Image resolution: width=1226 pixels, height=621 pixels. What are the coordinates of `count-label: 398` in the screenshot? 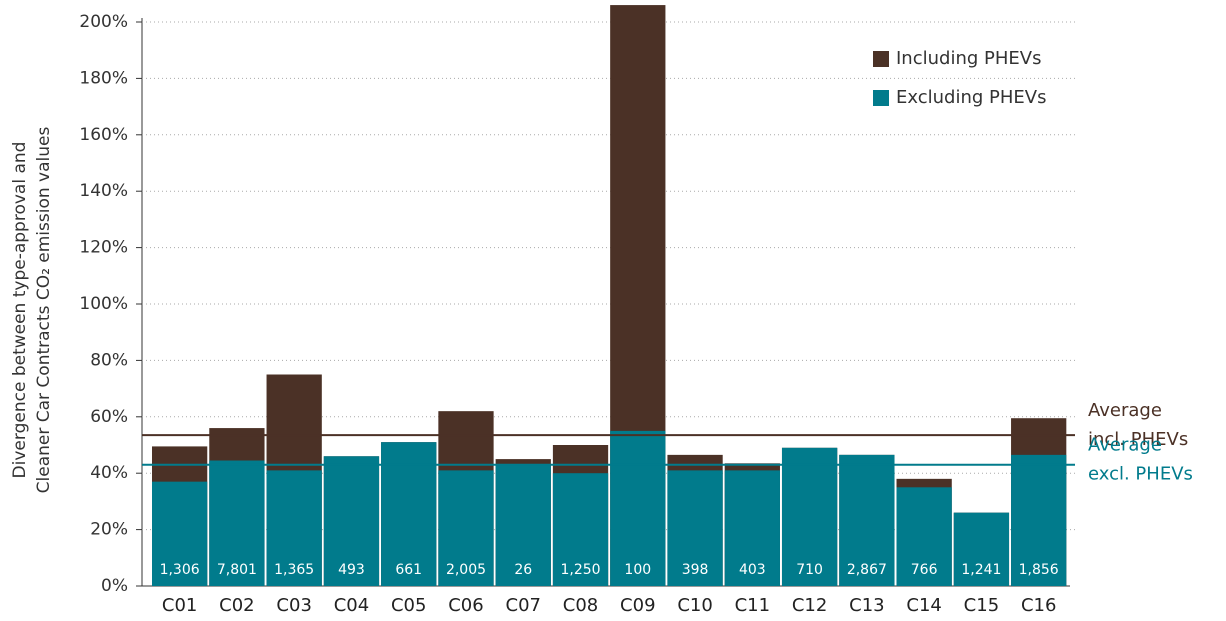 It's located at (695, 570).